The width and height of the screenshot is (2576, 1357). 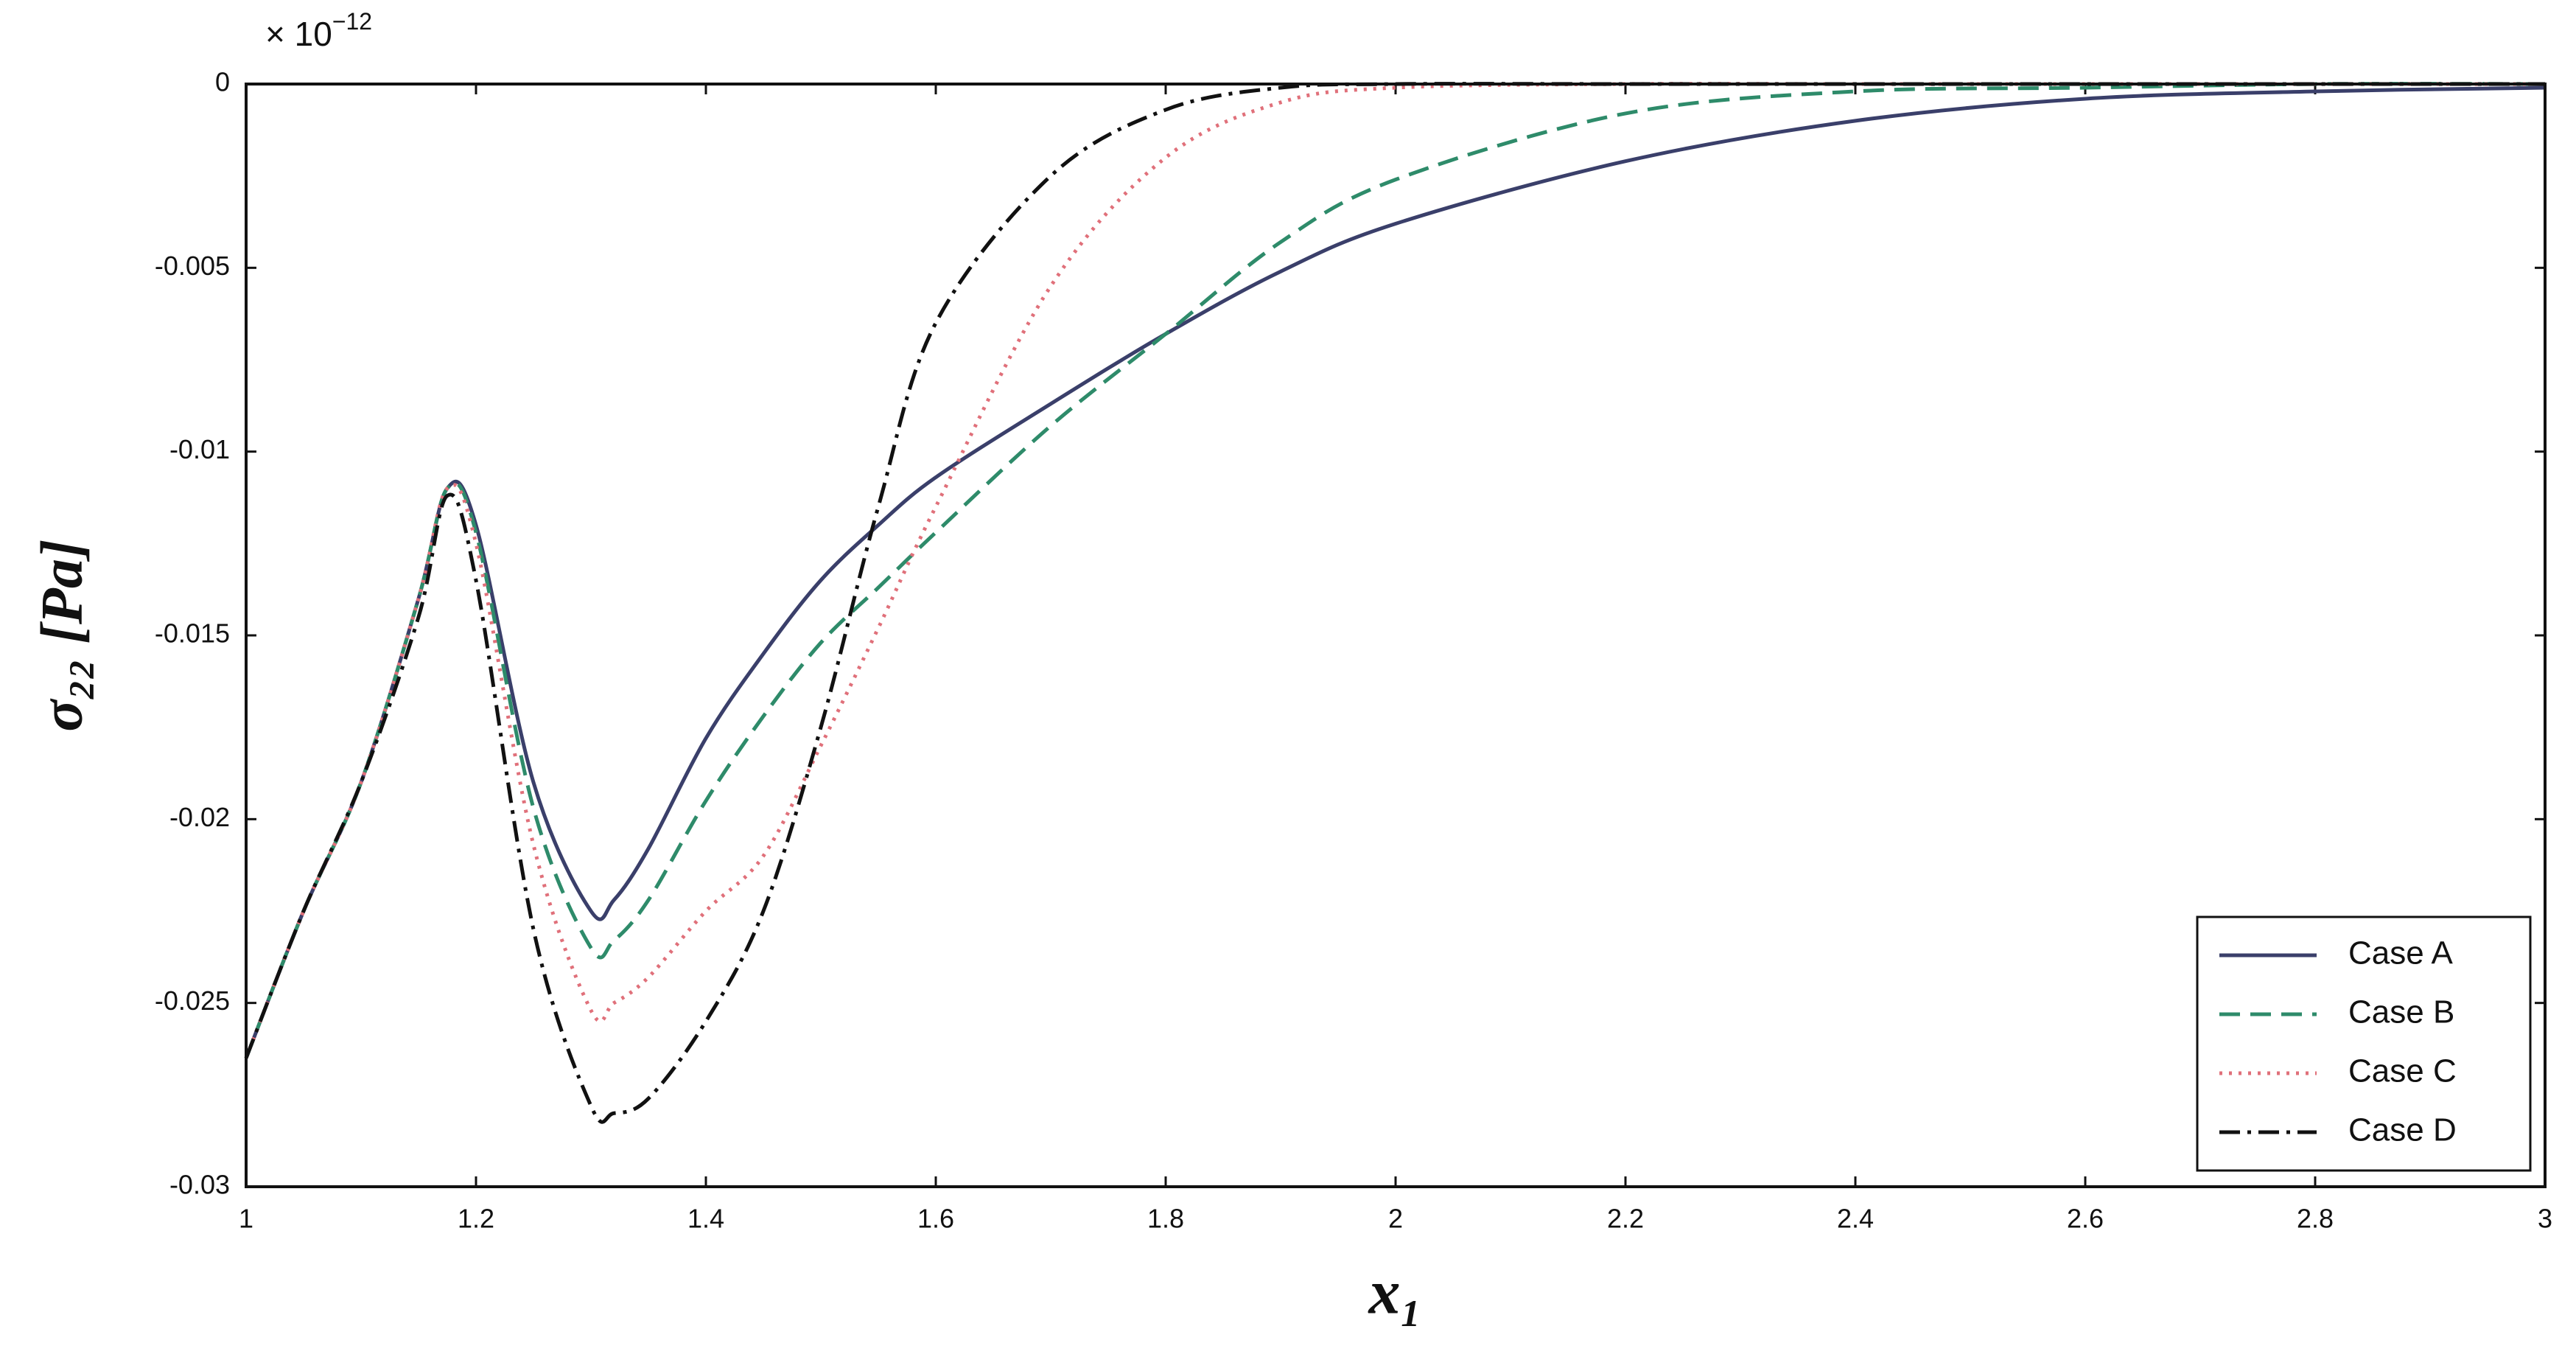 What do you see at coordinates (61, 635) in the screenshot?
I see `y-axis-label: σ₂₂ [Pa]` at bounding box center [61, 635].